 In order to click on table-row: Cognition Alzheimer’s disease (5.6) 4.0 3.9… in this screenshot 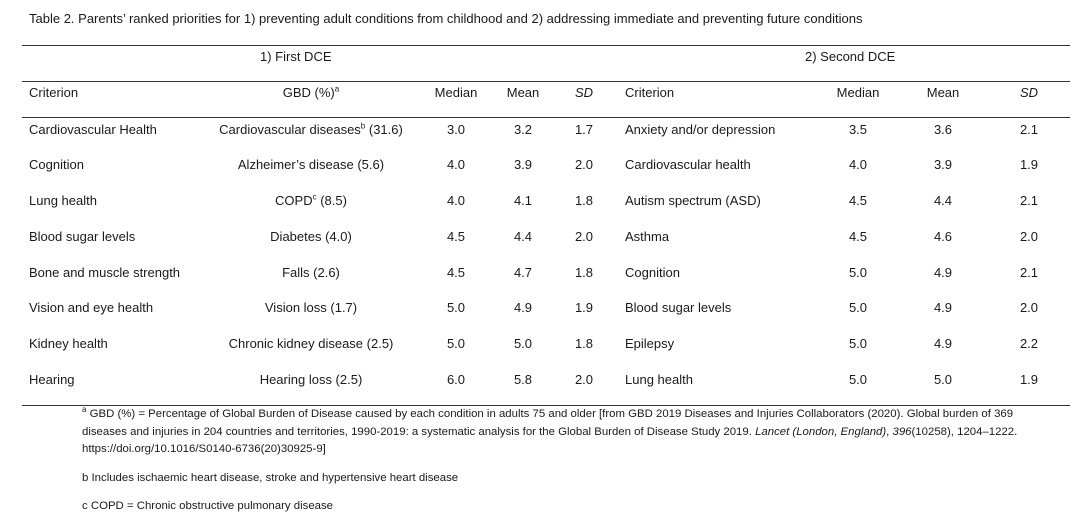, I will do `click(546, 167)`.